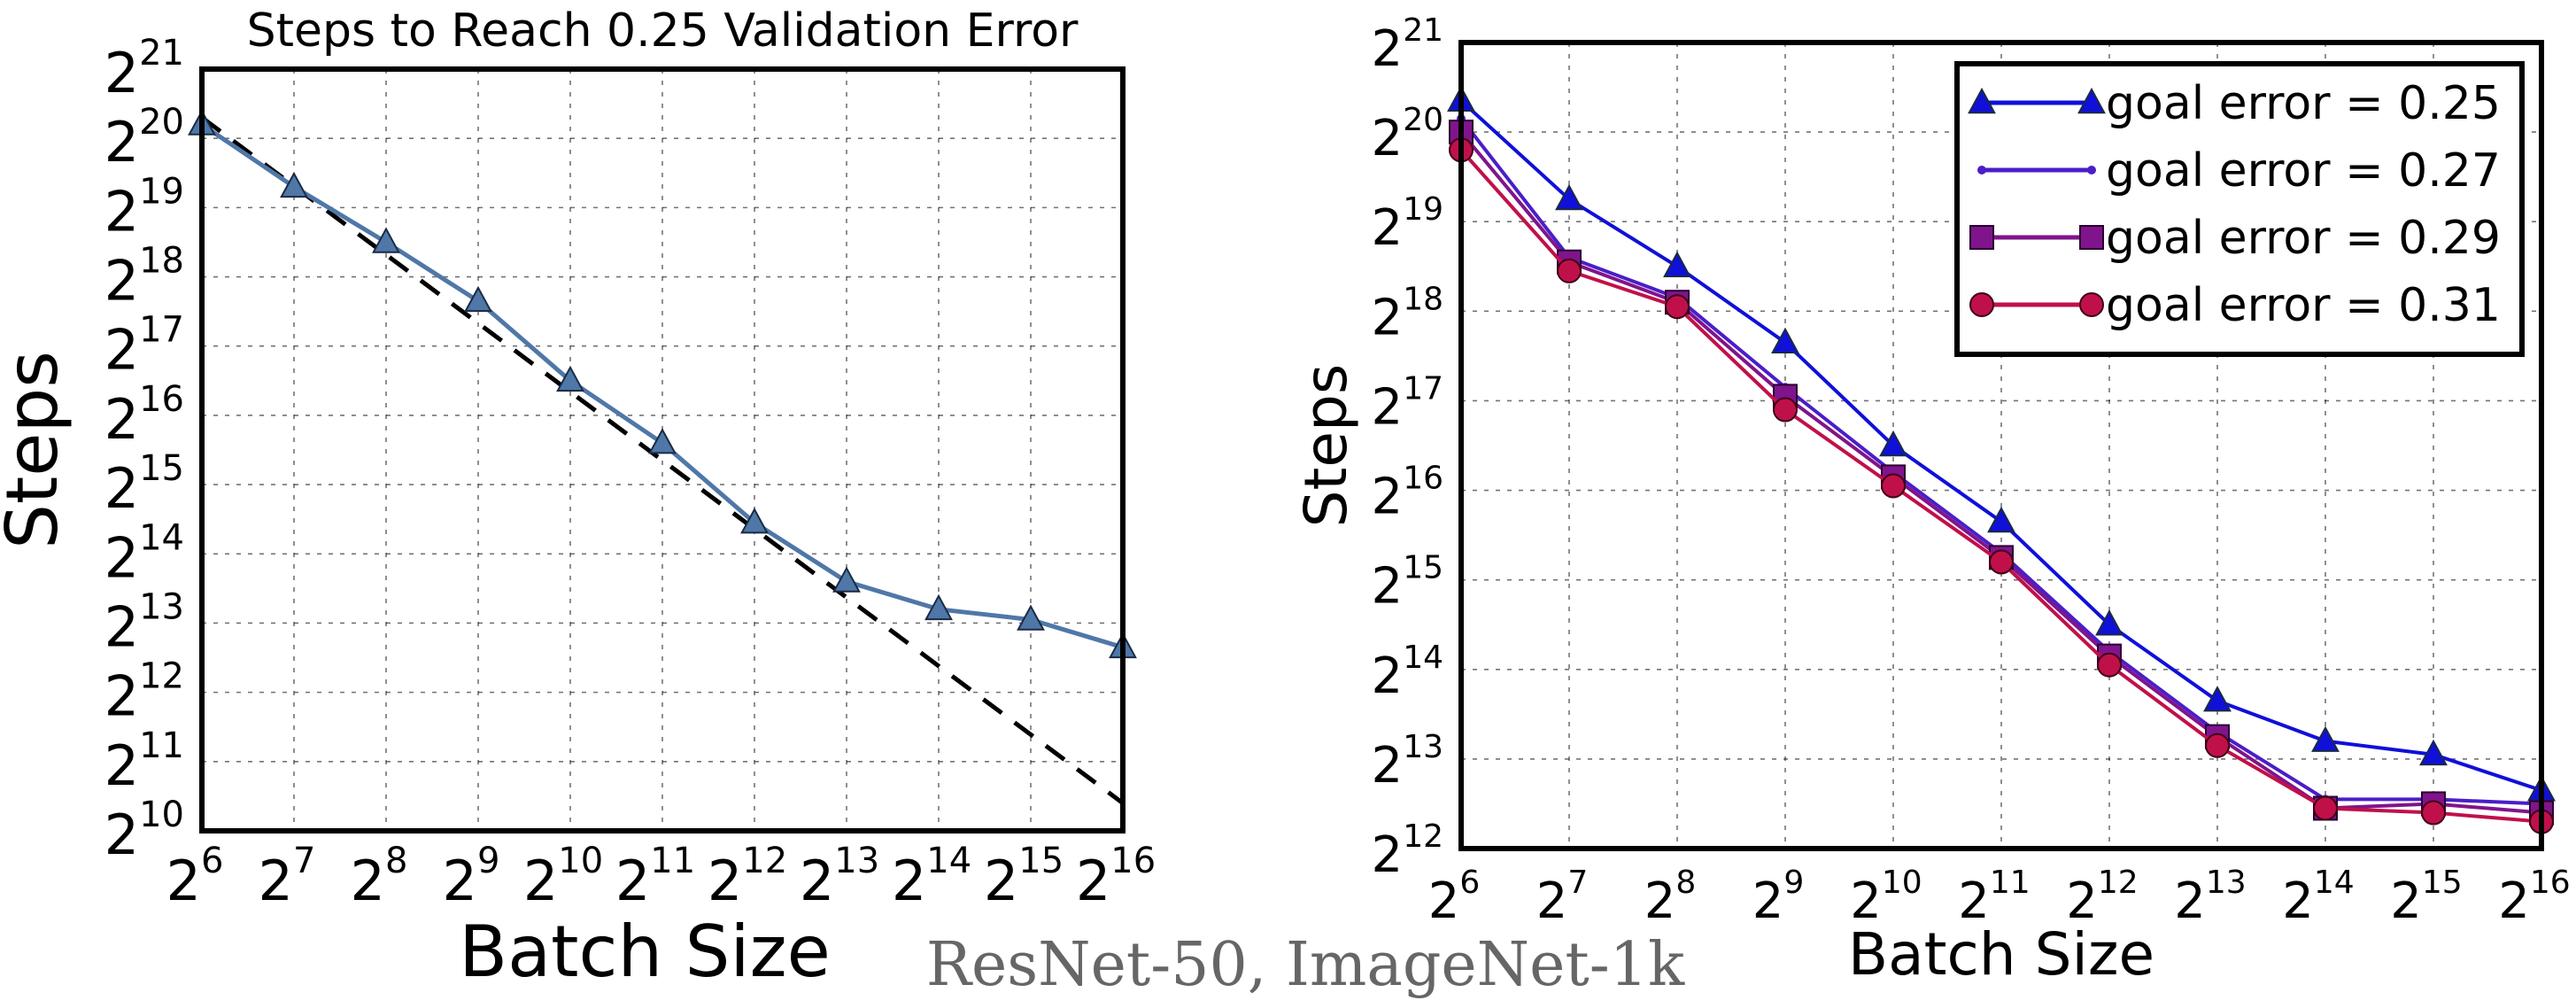  Describe the element at coordinates (2303, 238) in the screenshot. I see `legend-label: goal error = 0.29` at that location.